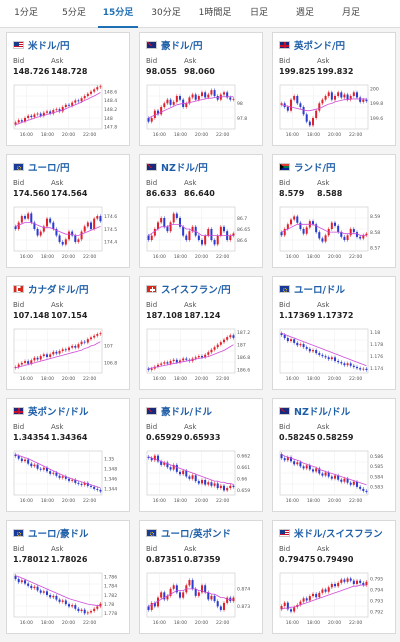  What do you see at coordinates (74, 13) in the screenshot?
I see `tab-1: 5分足` at bounding box center [74, 13].